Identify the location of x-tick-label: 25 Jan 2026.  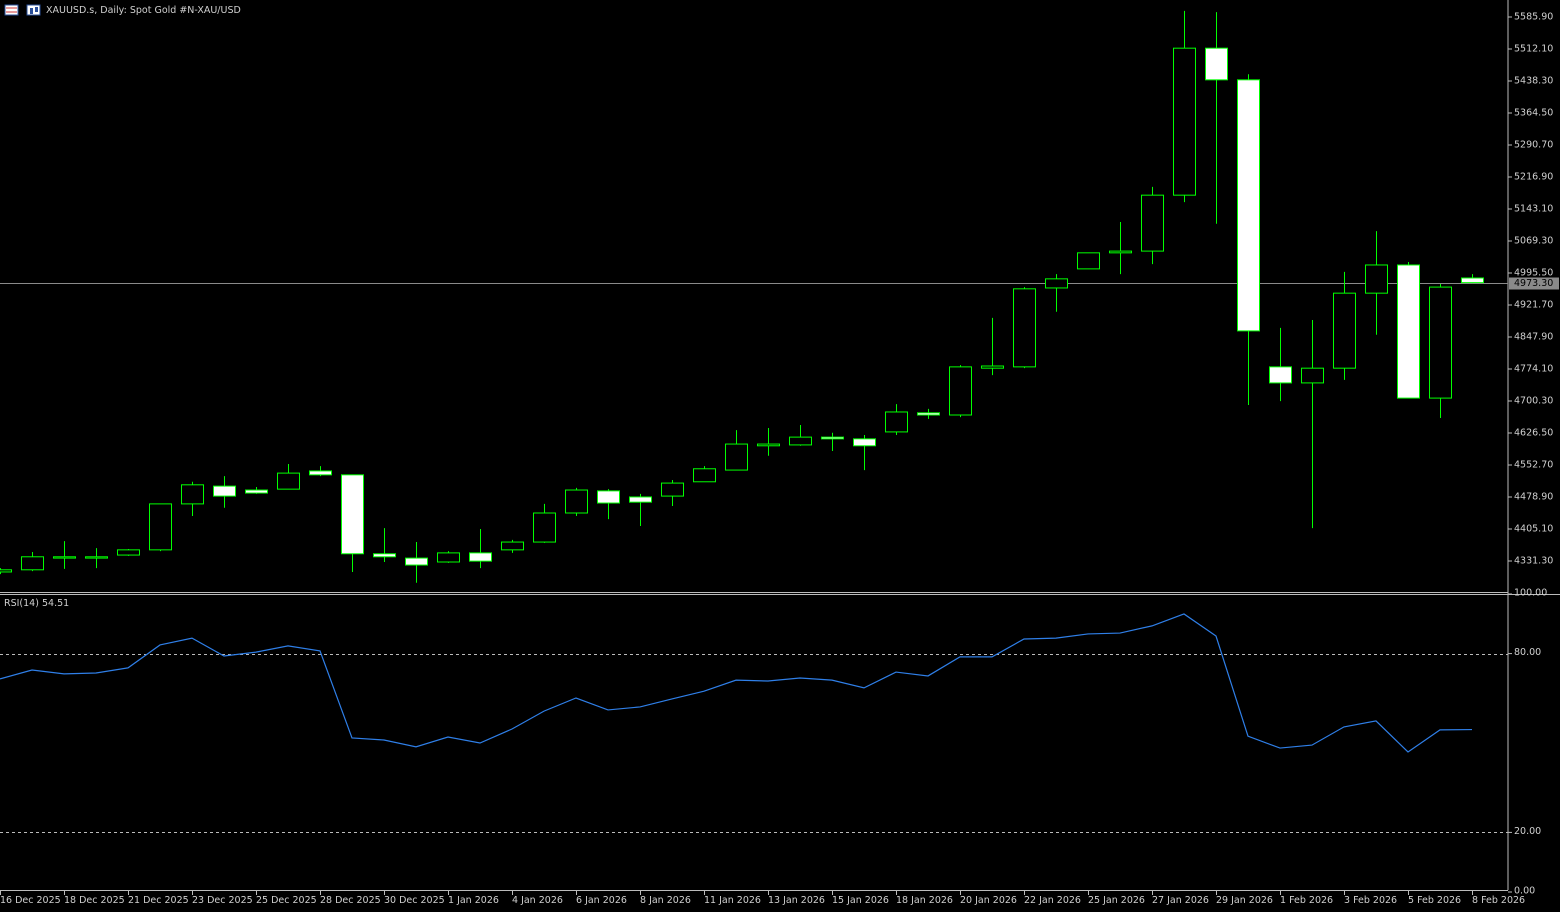
(1116, 900).